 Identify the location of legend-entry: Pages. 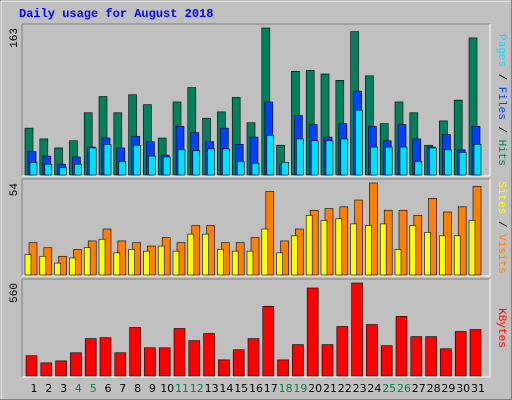
(501, 50).